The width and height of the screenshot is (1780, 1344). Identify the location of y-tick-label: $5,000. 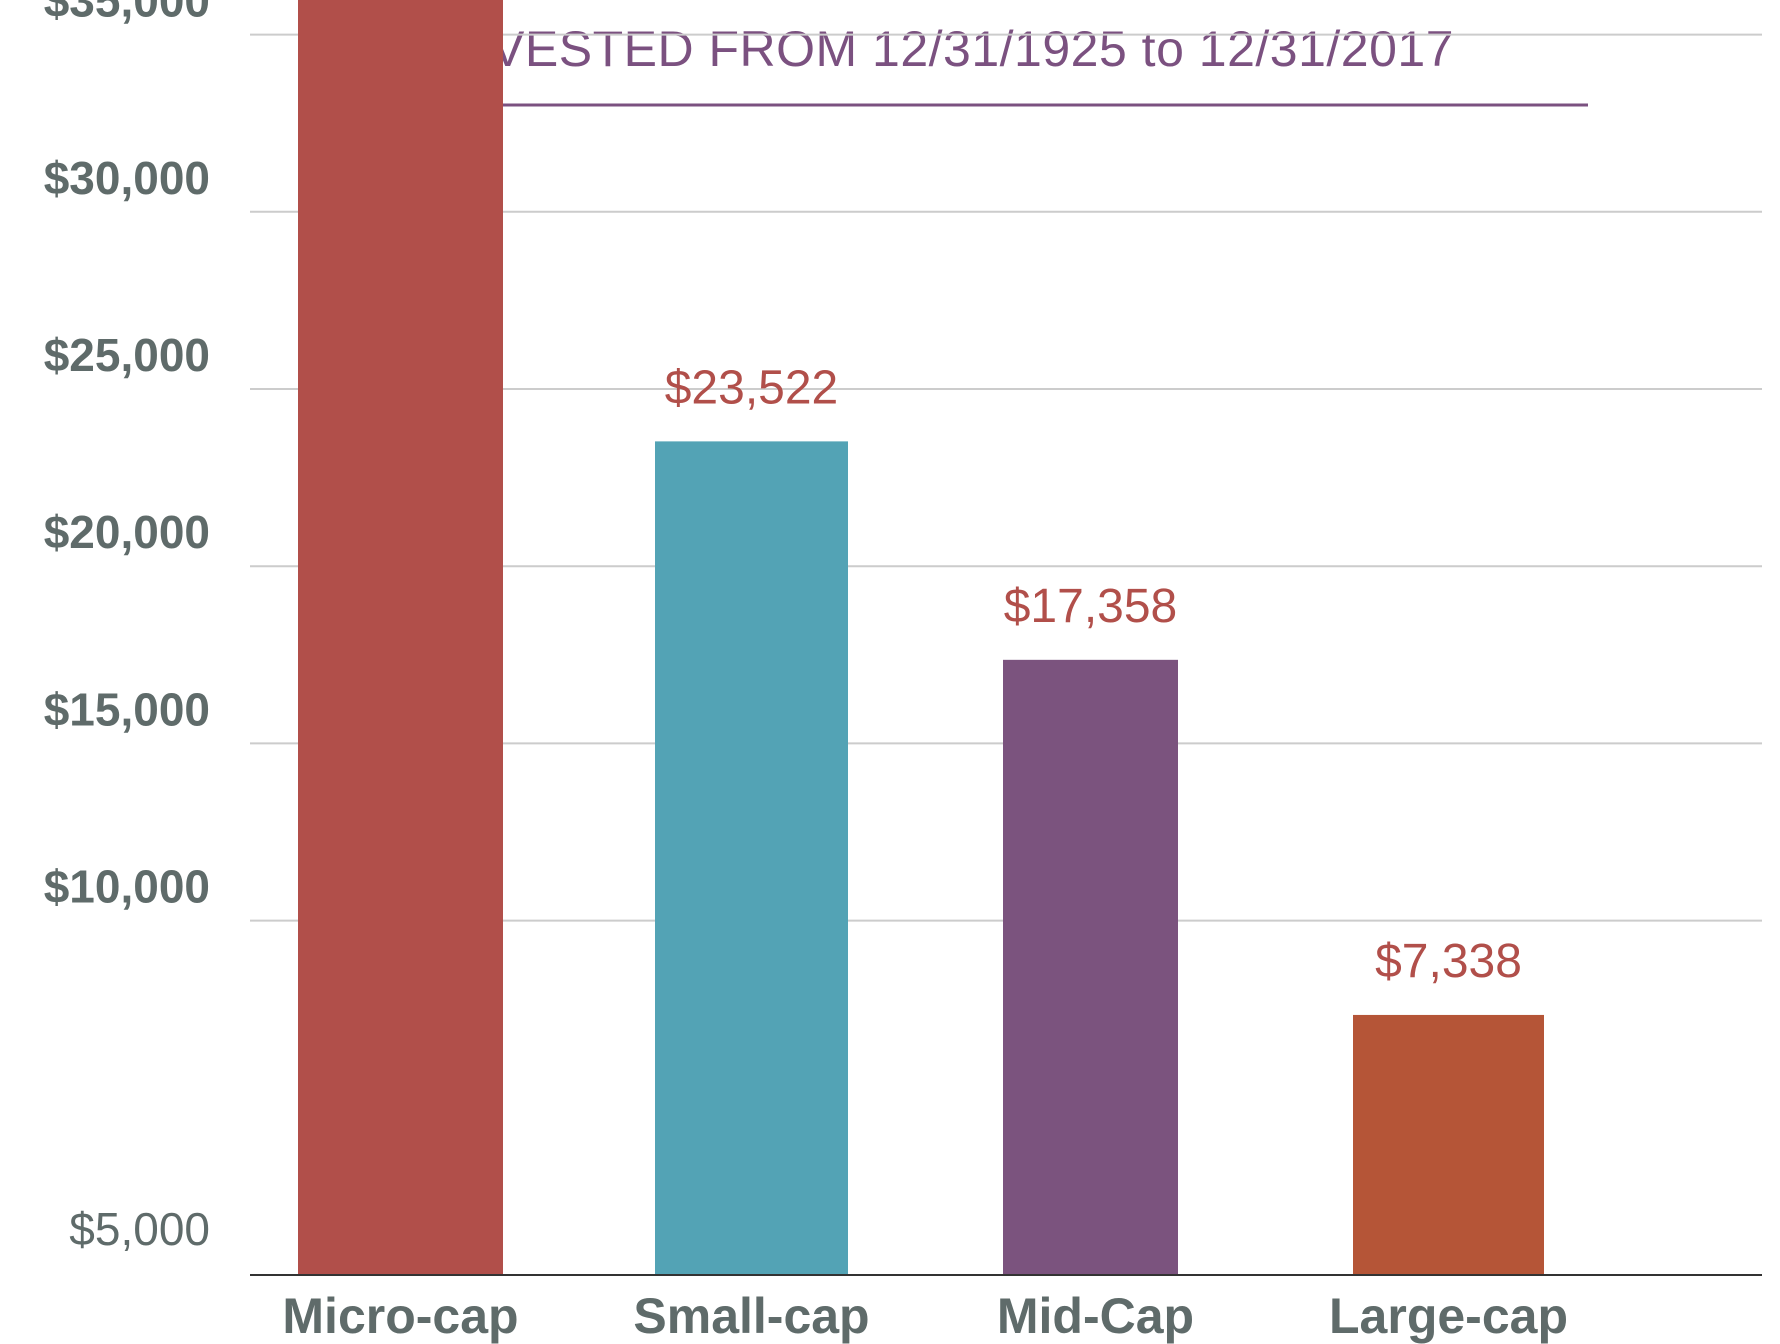
(139, 1229).